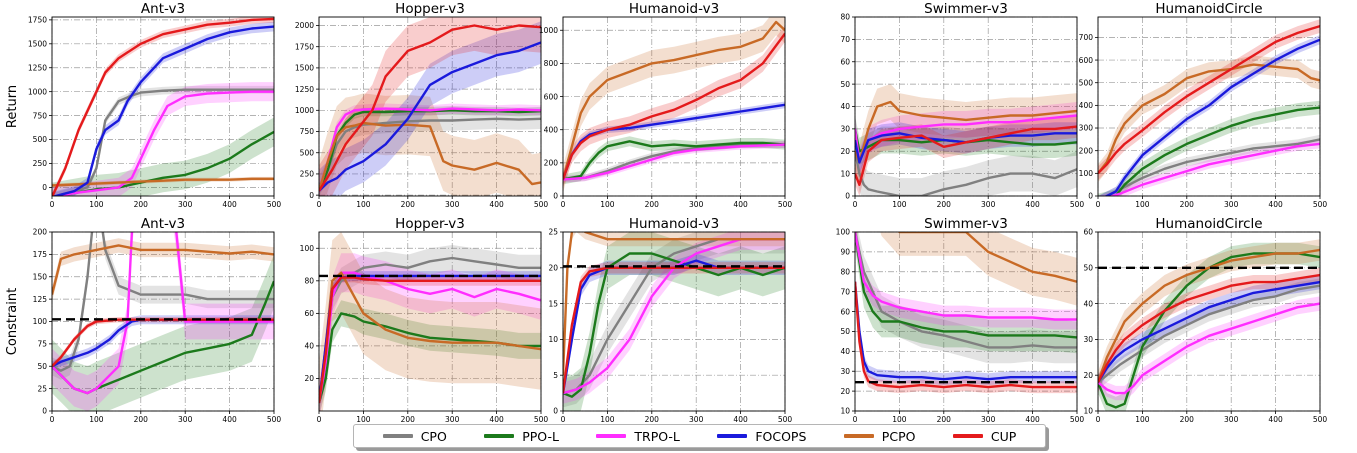 This screenshot has height=453, width=1357. Describe the element at coordinates (397, 436) in the screenshot. I see `legend-swatch-cpo` at that location.